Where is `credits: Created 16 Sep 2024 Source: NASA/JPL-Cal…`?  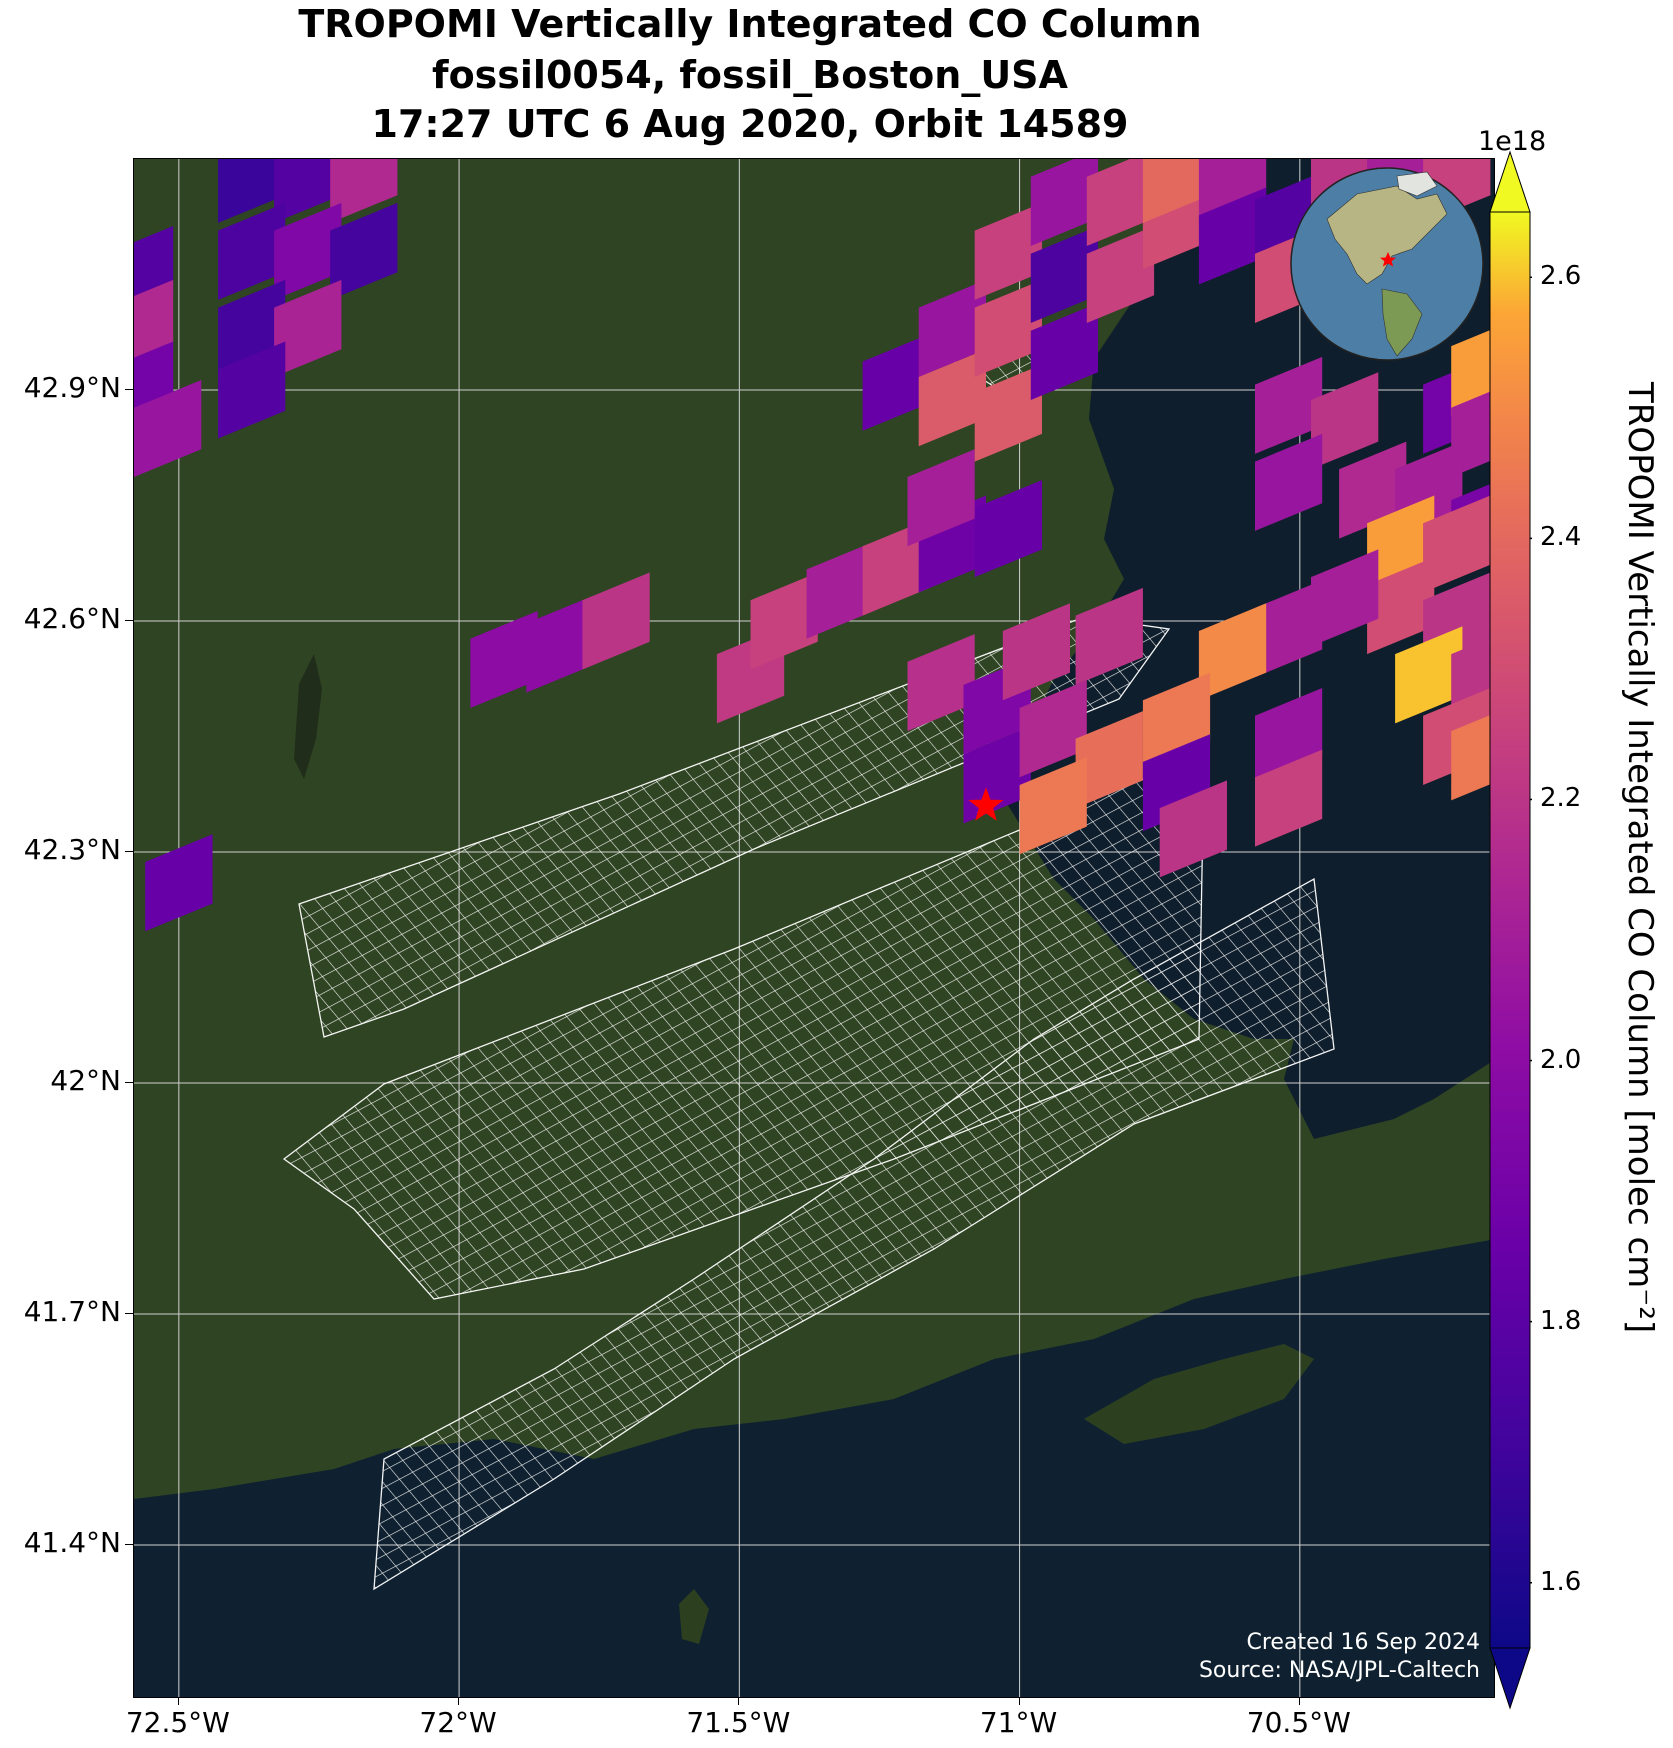 credits: Created 16 Sep 2024 Source: NASA/JPL-Cal… is located at coordinates (1339, 1657).